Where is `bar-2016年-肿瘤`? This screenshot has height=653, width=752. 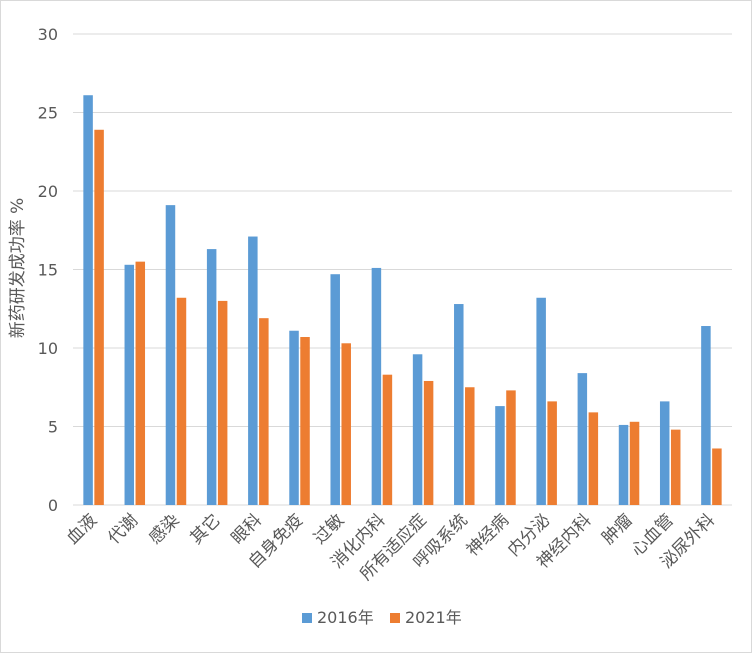 bar-2016年-肿瘤 is located at coordinates (623, 464).